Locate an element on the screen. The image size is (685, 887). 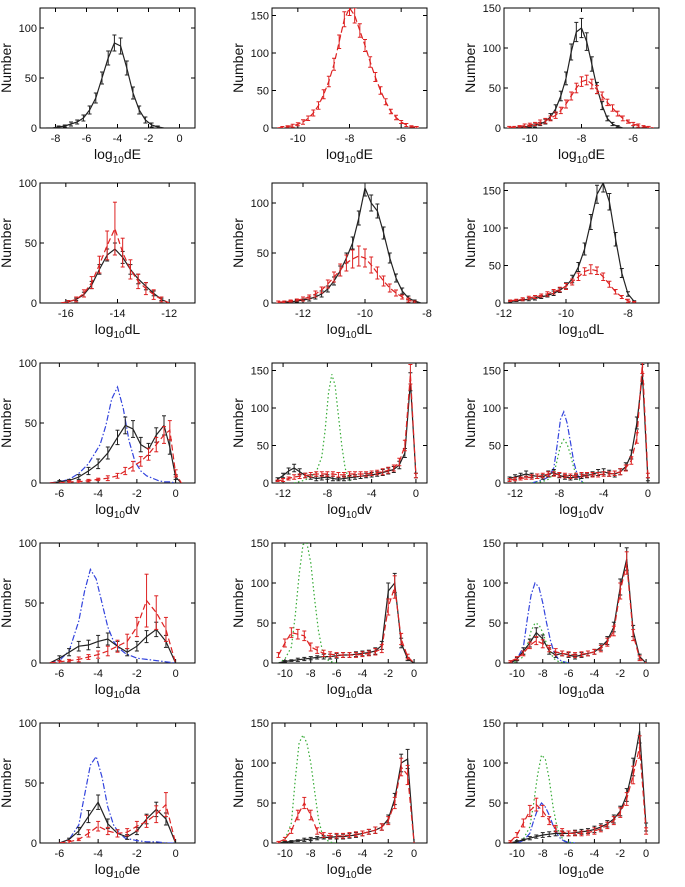
panel-r4c2: -10 -8 -6 -4 -2 0 0 50 100 150 Number log10de is located at coordinates (561, 799).